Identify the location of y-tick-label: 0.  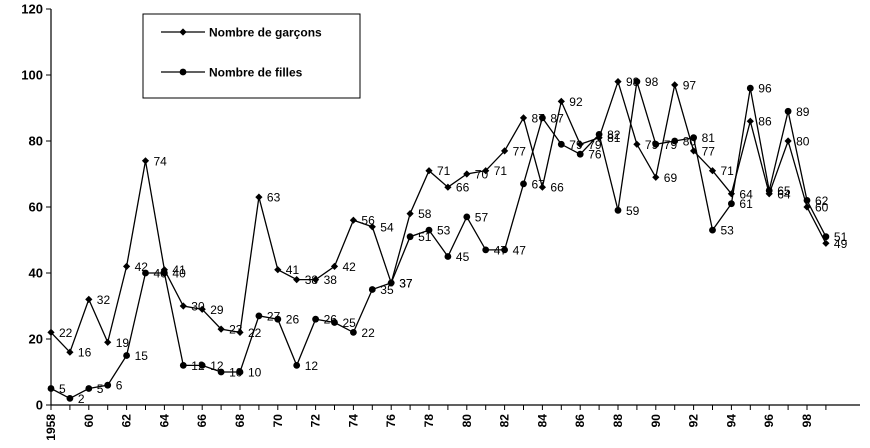
(39, 405).